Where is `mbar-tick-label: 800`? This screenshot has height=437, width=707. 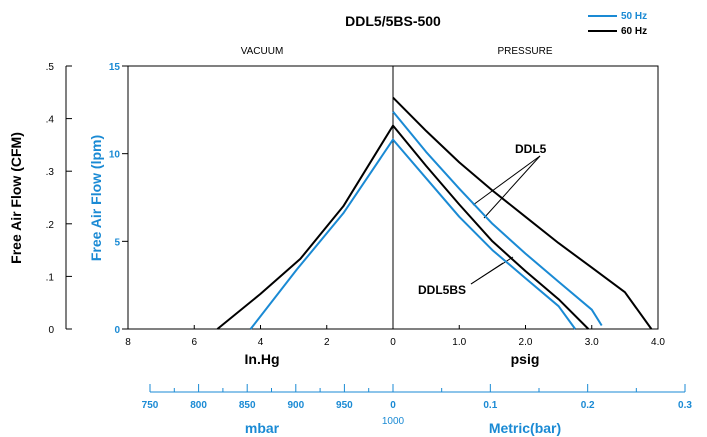 mbar-tick-label: 800 is located at coordinates (198, 405).